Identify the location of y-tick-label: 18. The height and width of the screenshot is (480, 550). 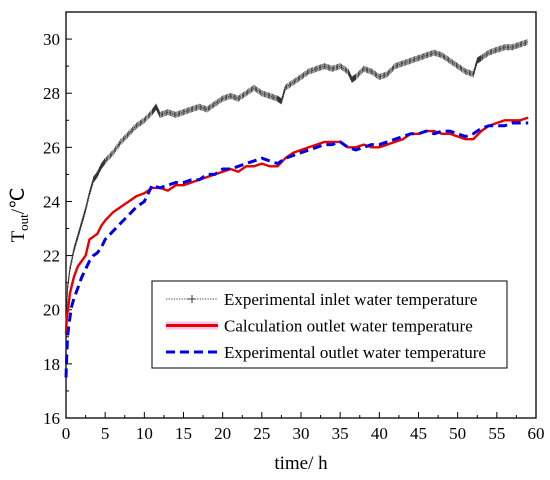
(51, 364).